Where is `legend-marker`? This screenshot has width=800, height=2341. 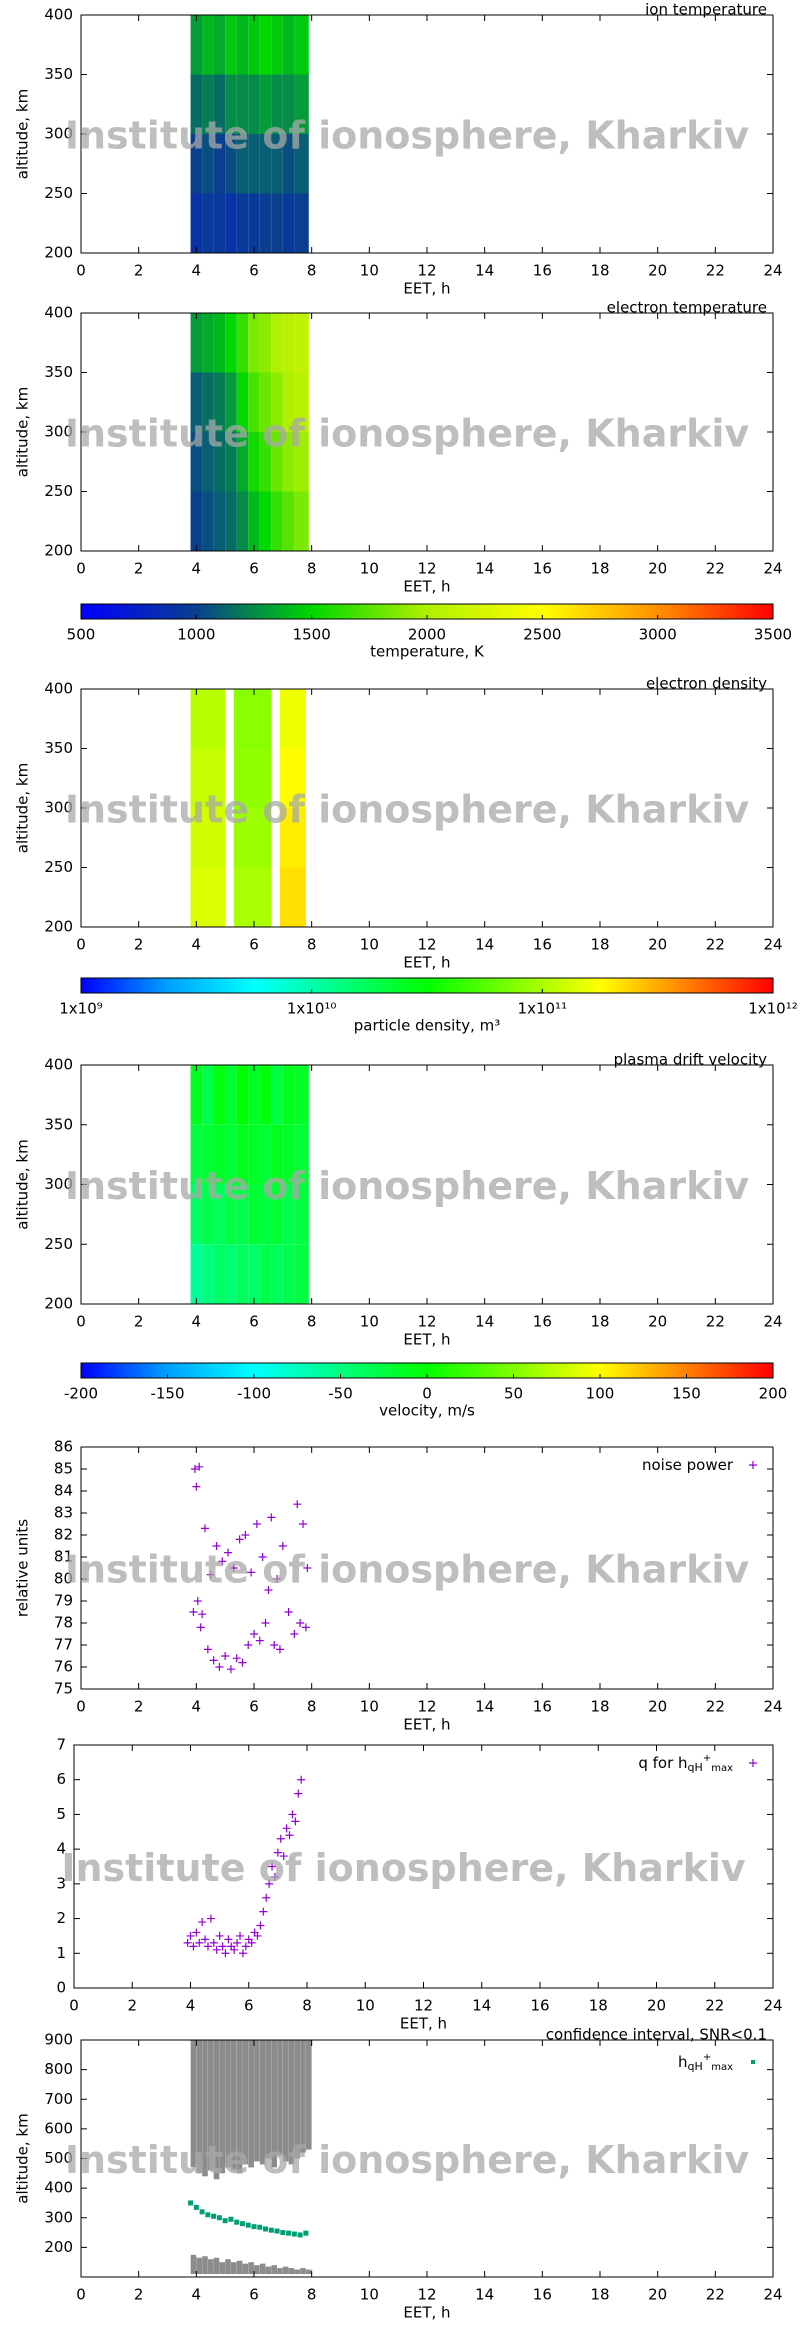
legend-marker is located at coordinates (753, 2062).